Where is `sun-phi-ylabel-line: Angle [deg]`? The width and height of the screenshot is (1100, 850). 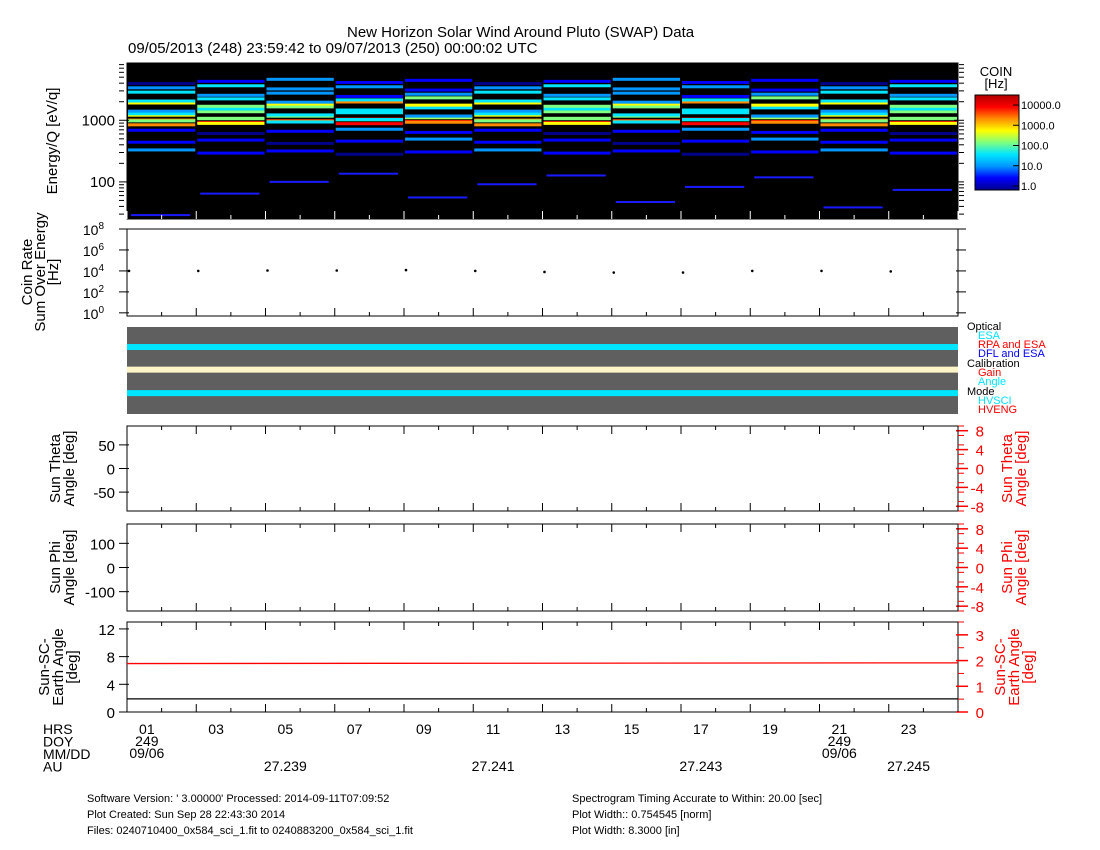 sun-phi-ylabel-line: Angle [deg] is located at coordinates (69, 568).